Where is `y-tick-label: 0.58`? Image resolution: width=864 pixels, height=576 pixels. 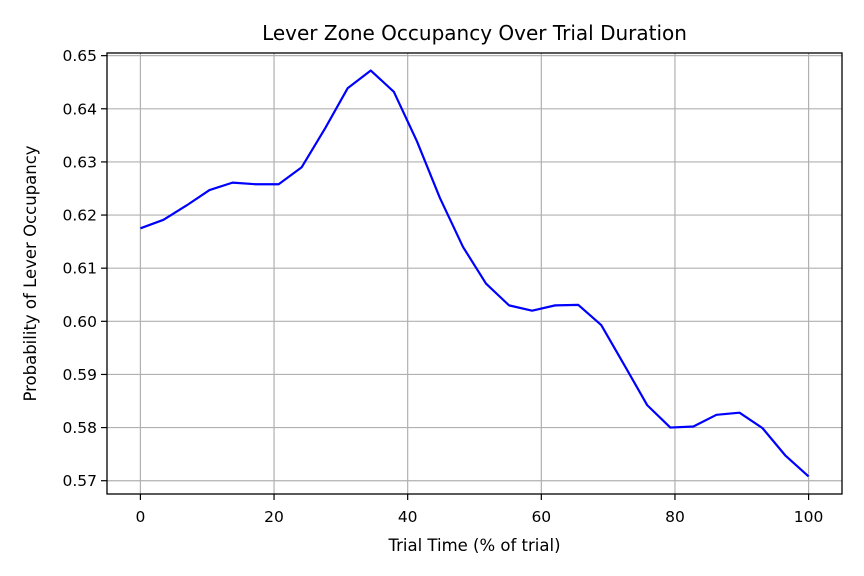 y-tick-label: 0.58 is located at coordinates (79, 428).